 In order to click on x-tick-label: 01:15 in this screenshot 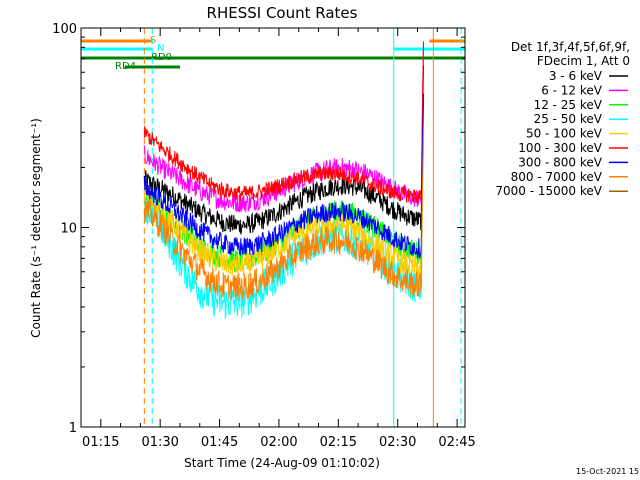, I will do `click(100, 442)`.